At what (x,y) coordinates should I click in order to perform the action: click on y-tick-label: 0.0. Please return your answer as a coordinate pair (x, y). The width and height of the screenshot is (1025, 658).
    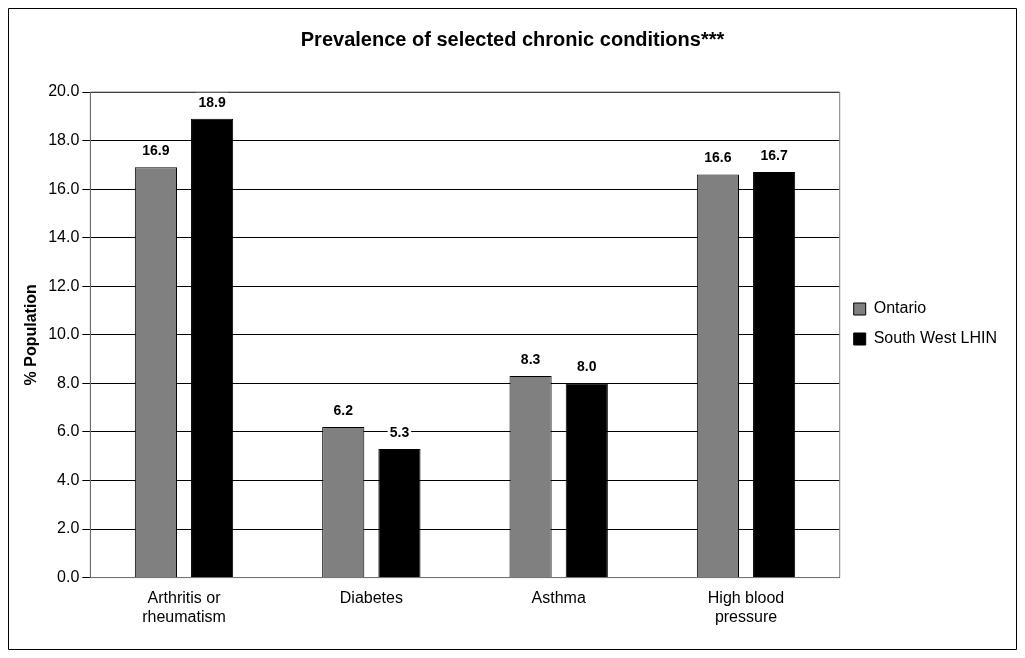
    Looking at the image, I should click on (68, 577).